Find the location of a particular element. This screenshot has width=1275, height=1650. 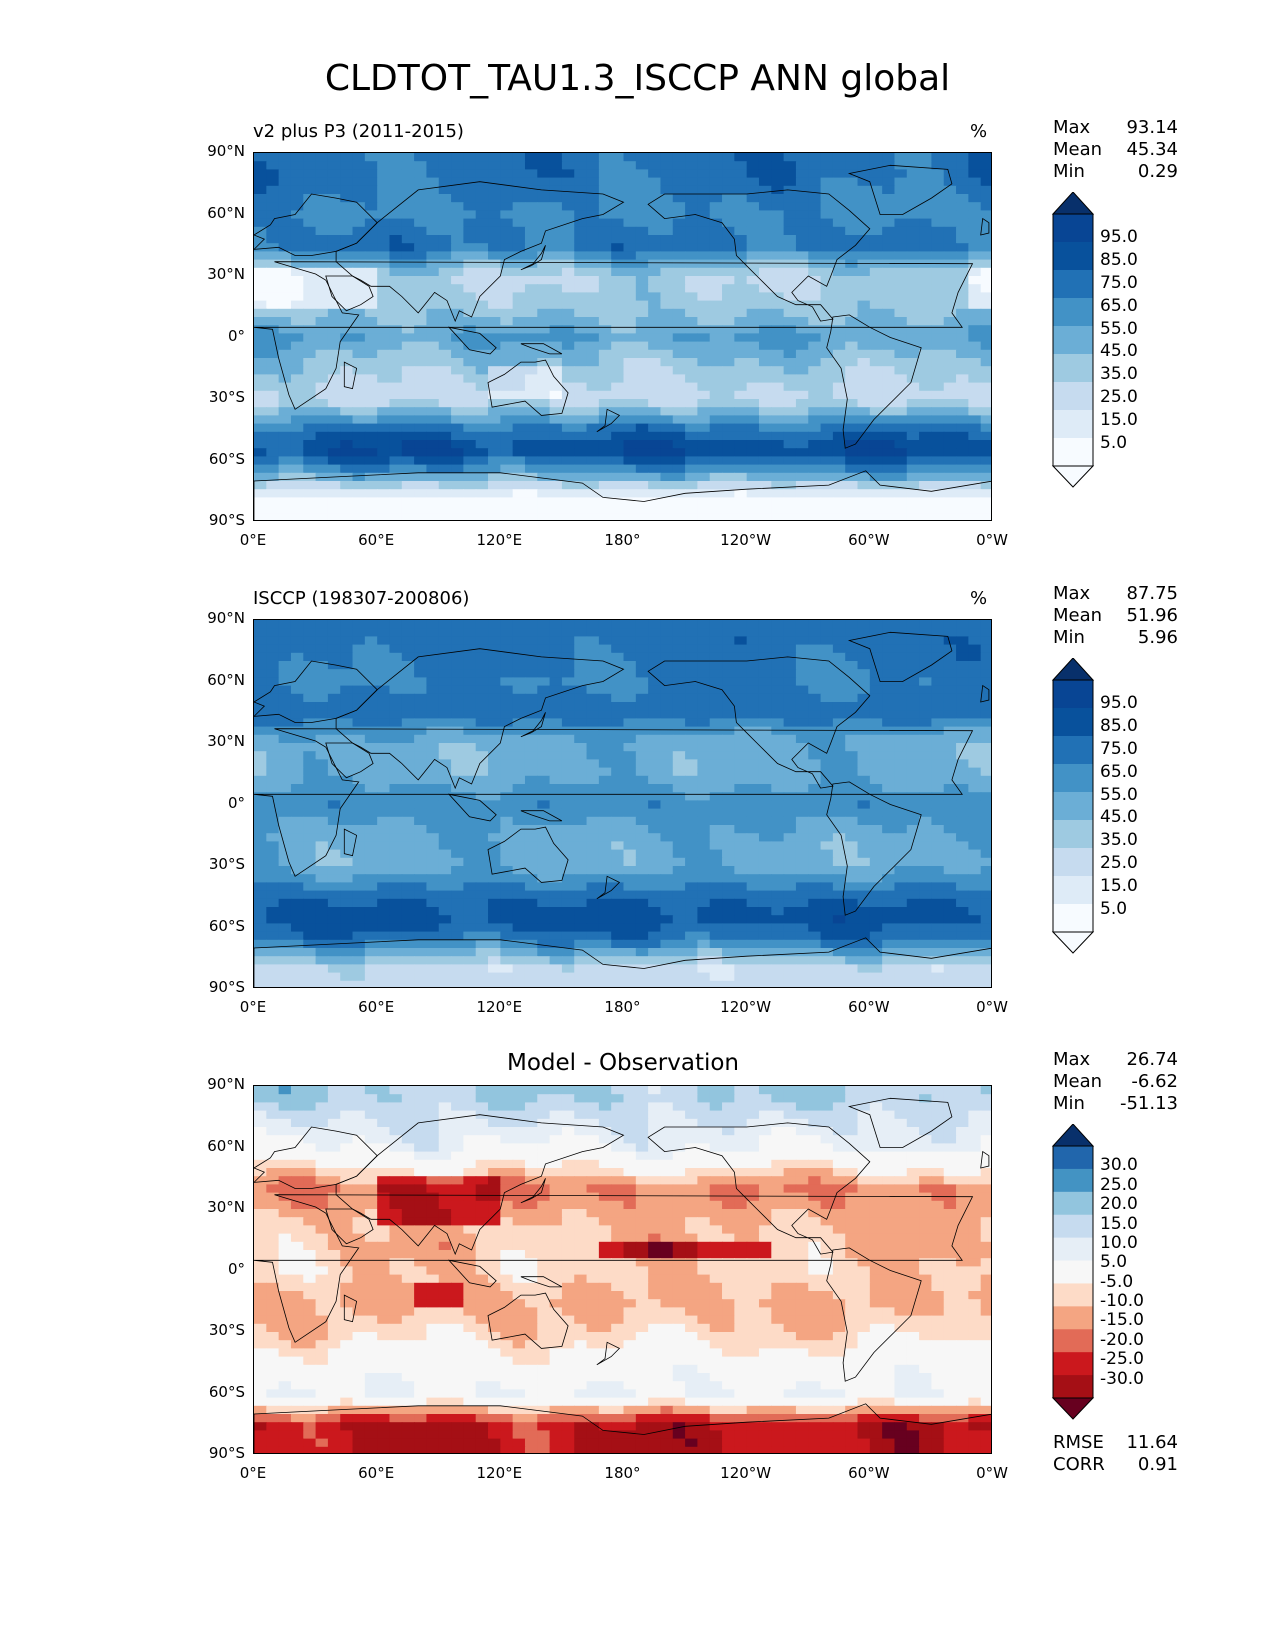

coastline is located at coordinates (900, 189).